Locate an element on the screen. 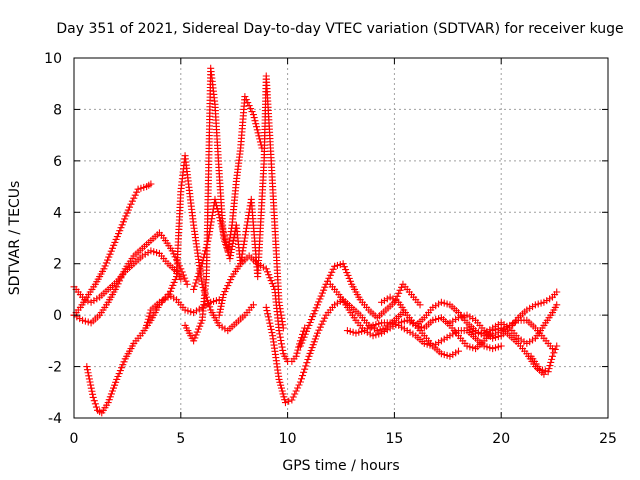  y-tick-label: 0 is located at coordinates (57, 316).